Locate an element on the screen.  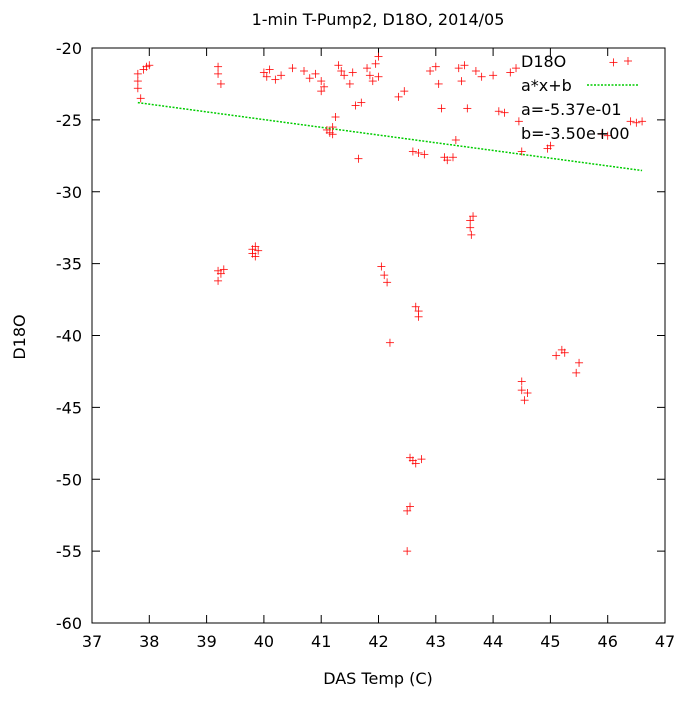
x-tick-label: 46 is located at coordinates (608, 641).